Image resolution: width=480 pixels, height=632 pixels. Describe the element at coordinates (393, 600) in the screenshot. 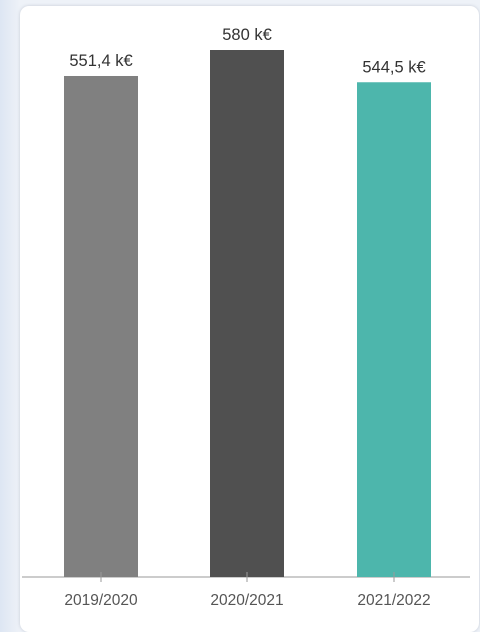

I see `x-tick-label: 2021/2022` at that location.